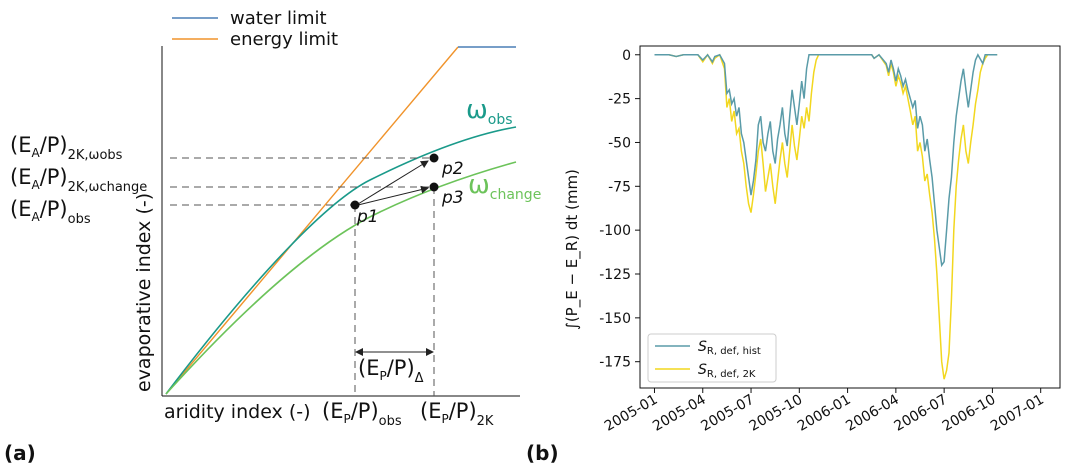 The image size is (1066, 468). Describe the element at coordinates (66, 148) in the screenshot. I see `y-tick-2k-omega-obs: (EA/P)2K,ωobs` at that location.